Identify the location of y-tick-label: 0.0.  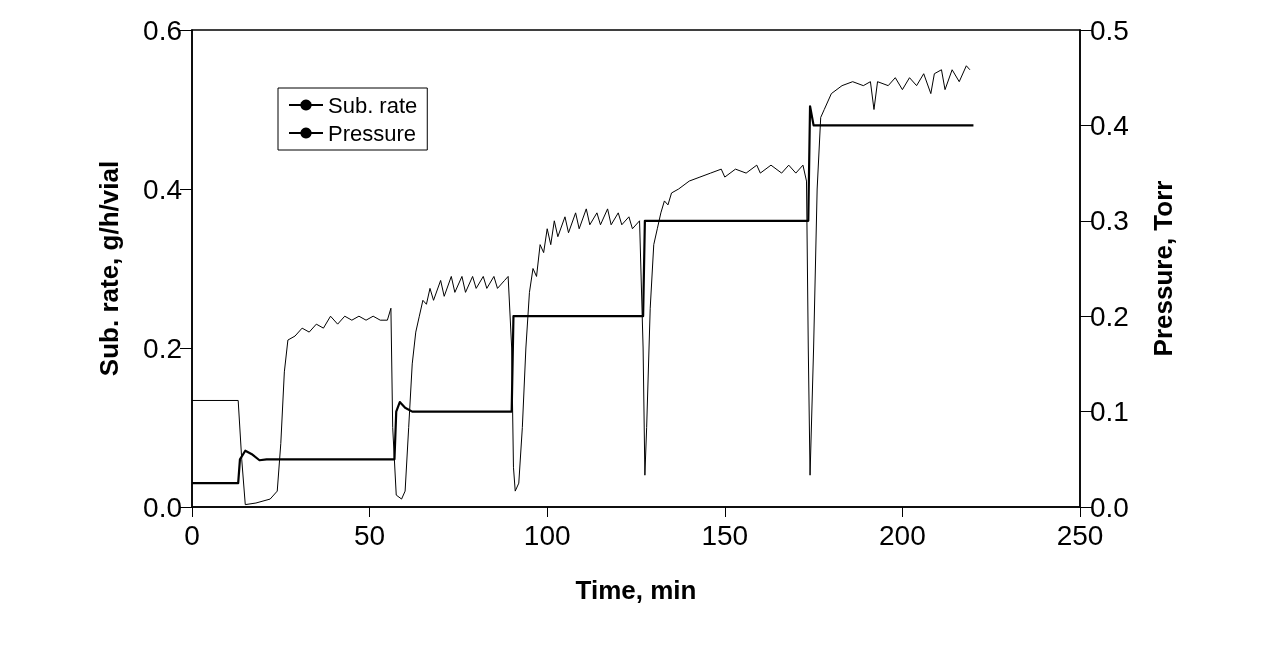
(162, 507).